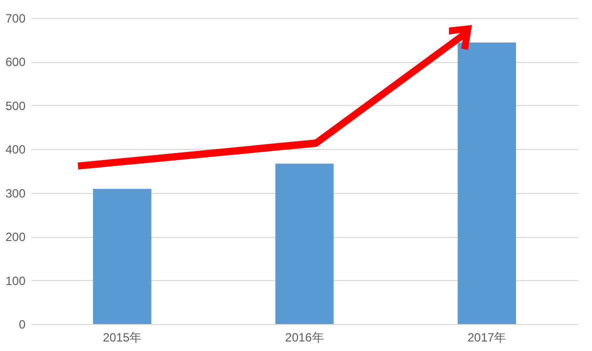 The image size is (592, 351). I want to click on x-tick-label: 2017年, so click(486, 337).